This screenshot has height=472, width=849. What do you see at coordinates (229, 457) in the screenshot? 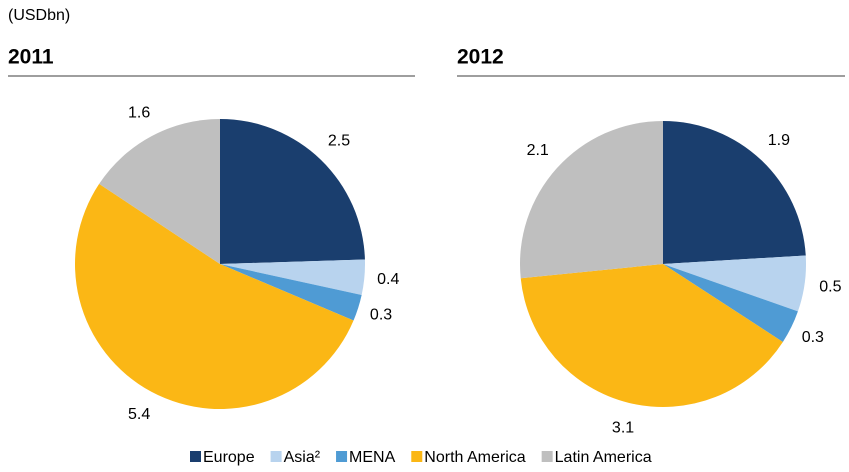
I see `legend-label: Europe` at bounding box center [229, 457].